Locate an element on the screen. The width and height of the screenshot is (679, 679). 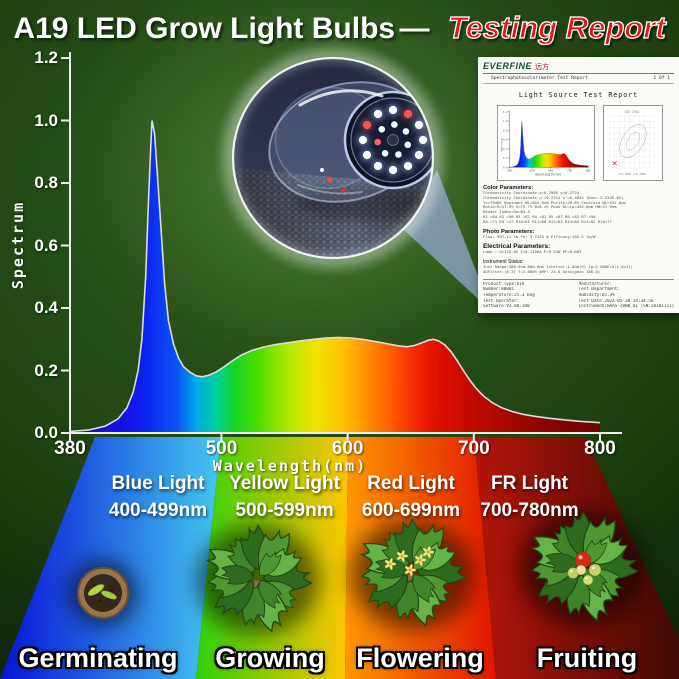
svg-text: 1.0 is located at coordinates (505, 121).